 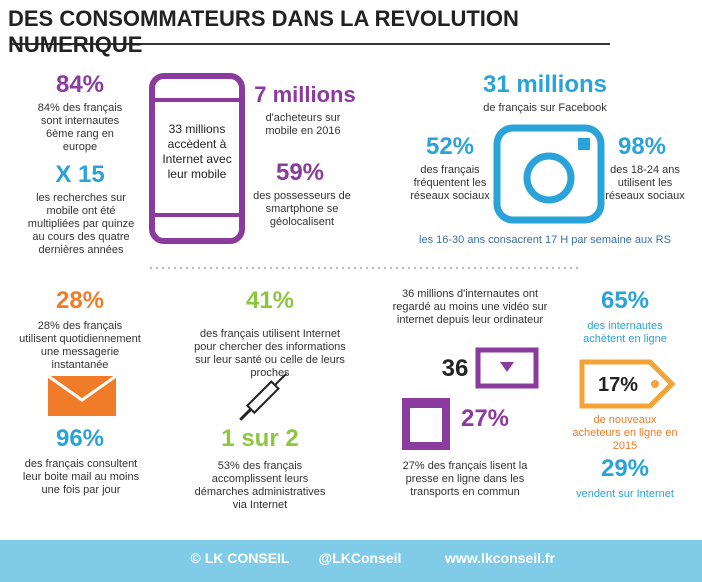 What do you see at coordinates (240, 558) in the screenshot?
I see `footer-copyright: © LK CONSEIL` at bounding box center [240, 558].